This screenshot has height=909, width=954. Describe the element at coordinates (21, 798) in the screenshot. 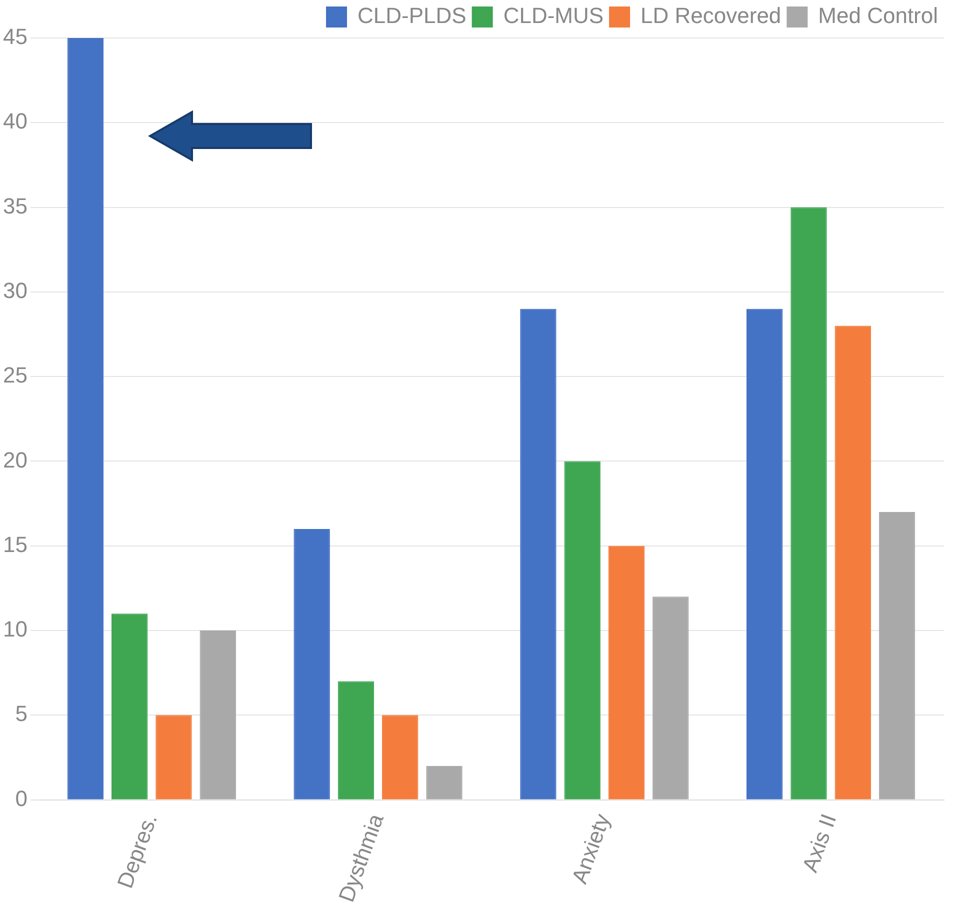

I see `y-tick-label: 0` at that location.